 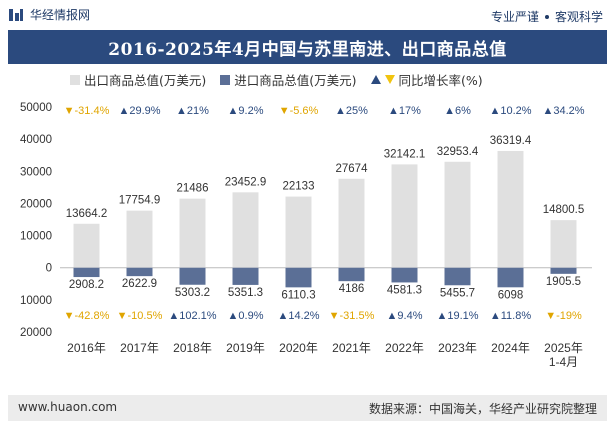 I want to click on export-yoy-label: ▲10.2%, so click(x=510, y=111).